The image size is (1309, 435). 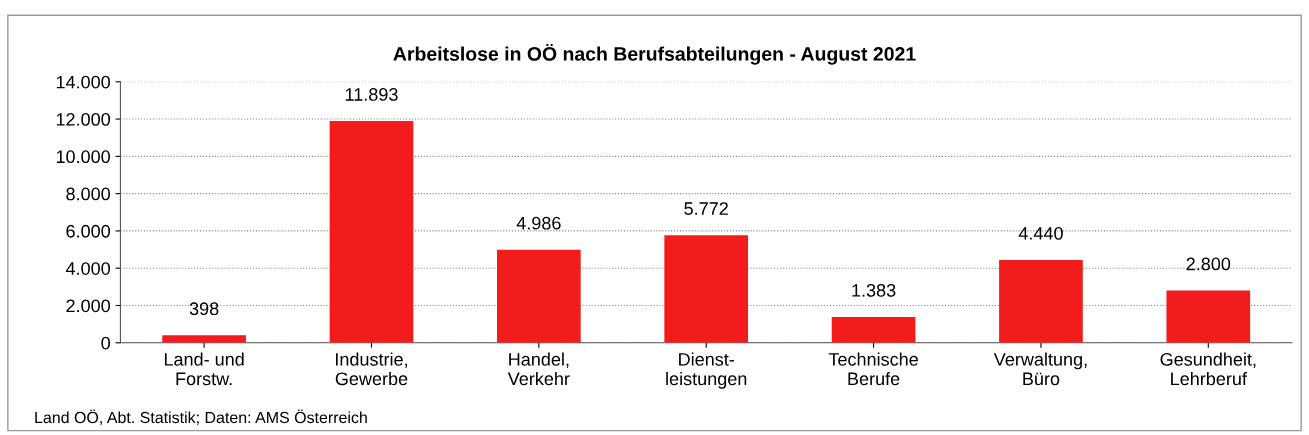 I want to click on y-tick-label: 8.000, so click(x=88, y=194).